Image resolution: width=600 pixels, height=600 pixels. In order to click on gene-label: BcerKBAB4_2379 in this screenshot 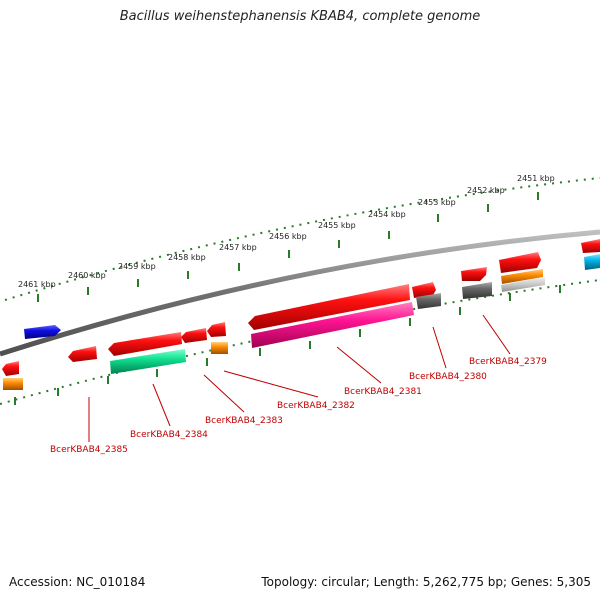, I will do `click(508, 362)`.